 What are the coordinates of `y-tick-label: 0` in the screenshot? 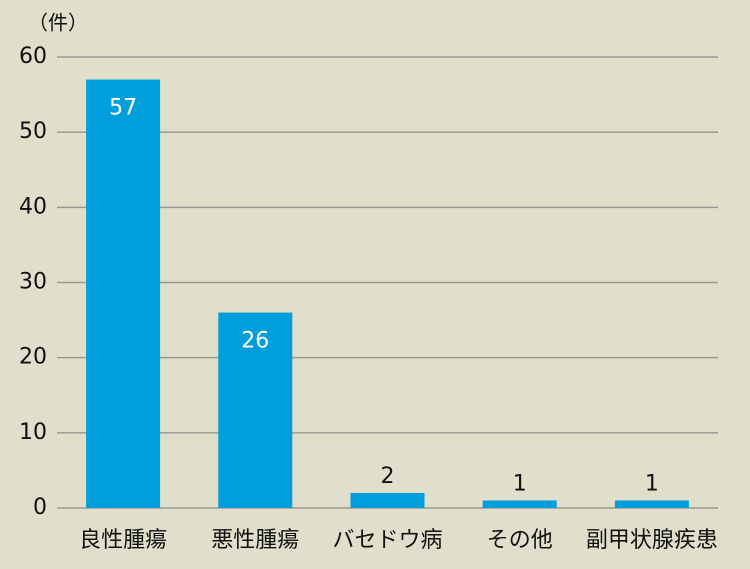 It's located at (40, 507).